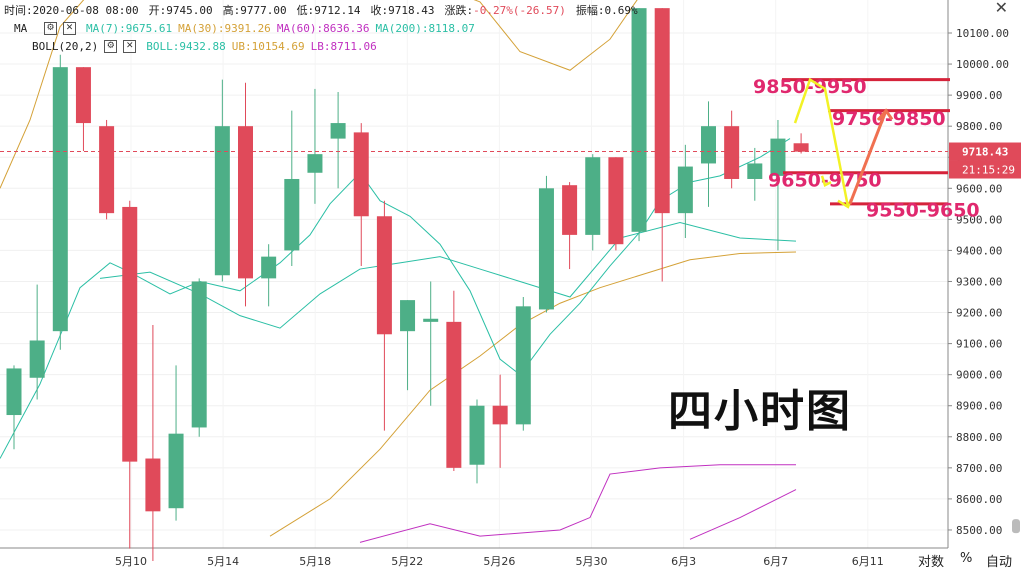 The image size is (1022, 578). Describe the element at coordinates (760, 411) in the screenshot. I see `chart-overlay-title: 四小时图` at that location.